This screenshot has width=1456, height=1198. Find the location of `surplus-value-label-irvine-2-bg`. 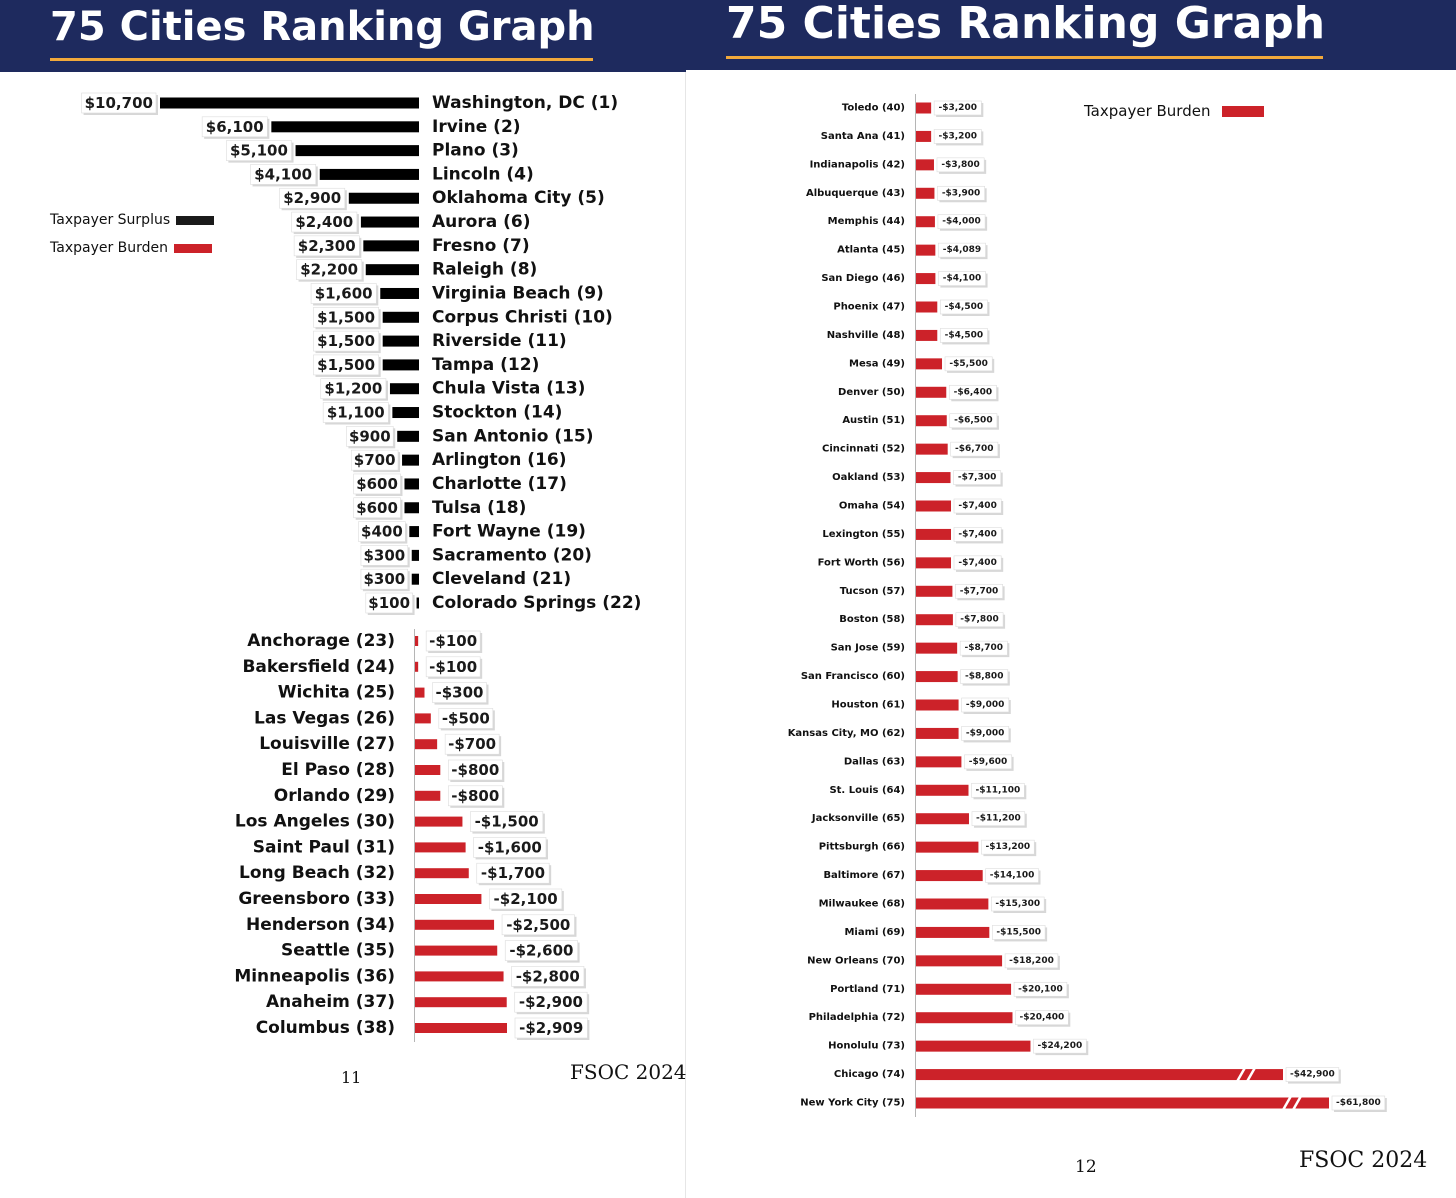

surplus-value-label-irvine-2-bg is located at coordinates (234, 127).